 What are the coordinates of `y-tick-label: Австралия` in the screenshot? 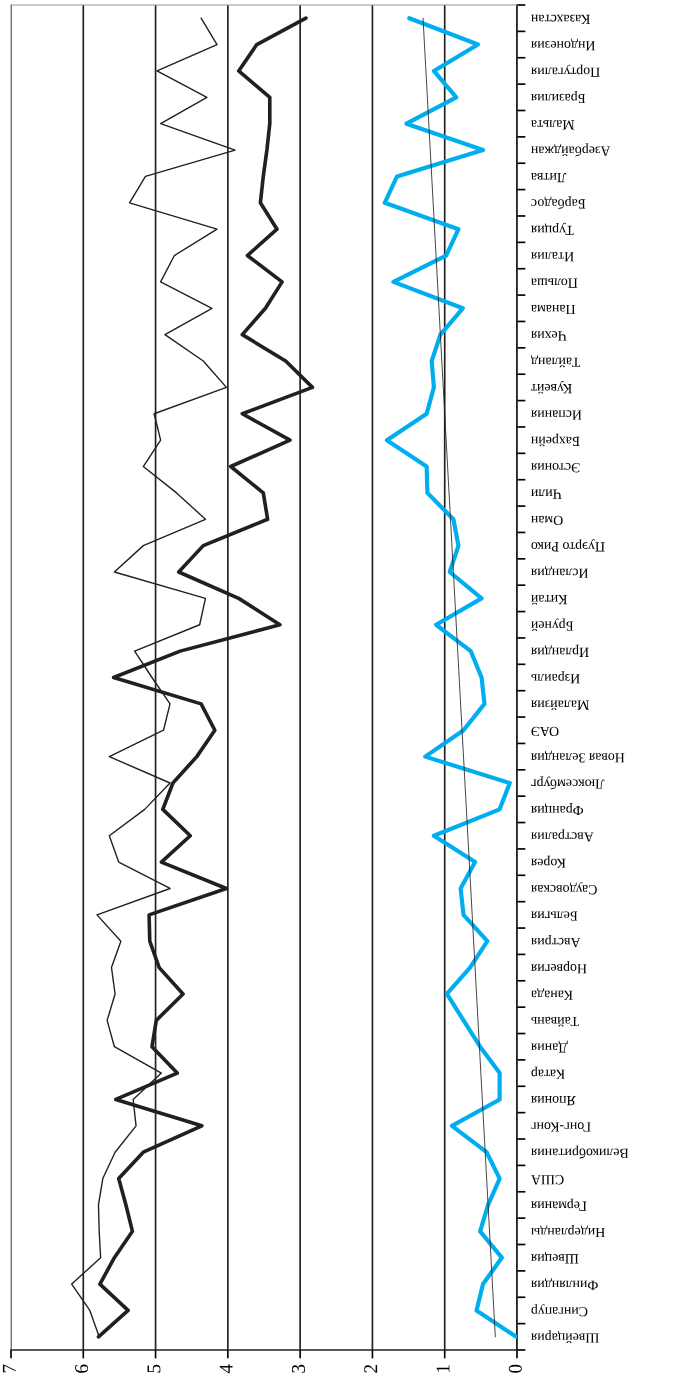 It's located at (562, 835).